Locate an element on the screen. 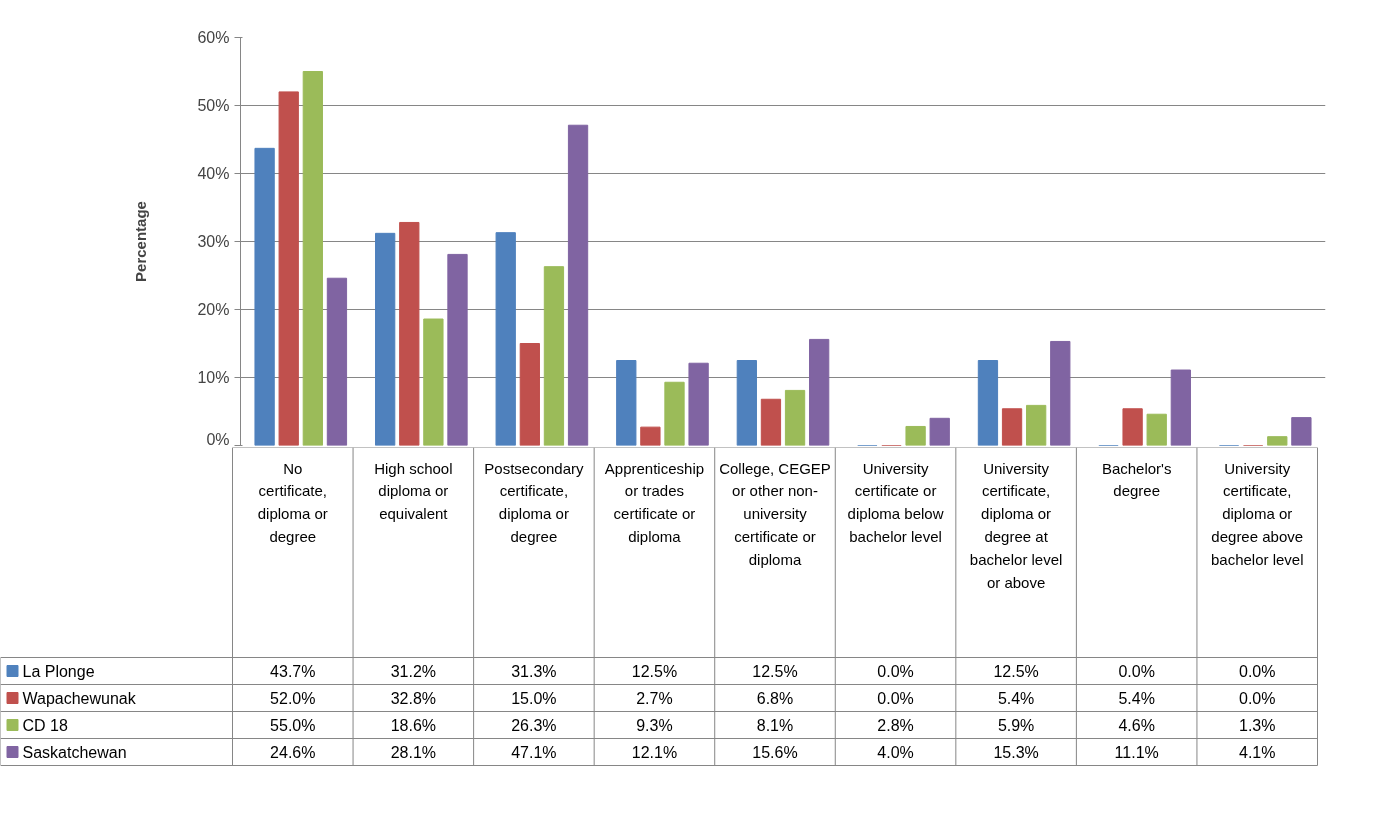 The height and width of the screenshot is (818, 1378). data-label: 11.1% is located at coordinates (1136, 752).